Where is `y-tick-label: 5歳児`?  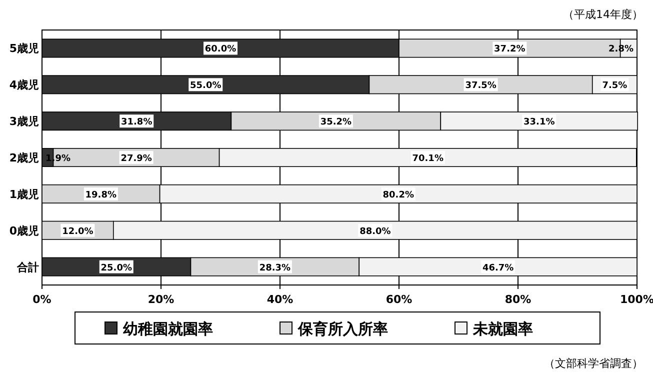
y-tick-label: 5歳児 is located at coordinates (24, 49).